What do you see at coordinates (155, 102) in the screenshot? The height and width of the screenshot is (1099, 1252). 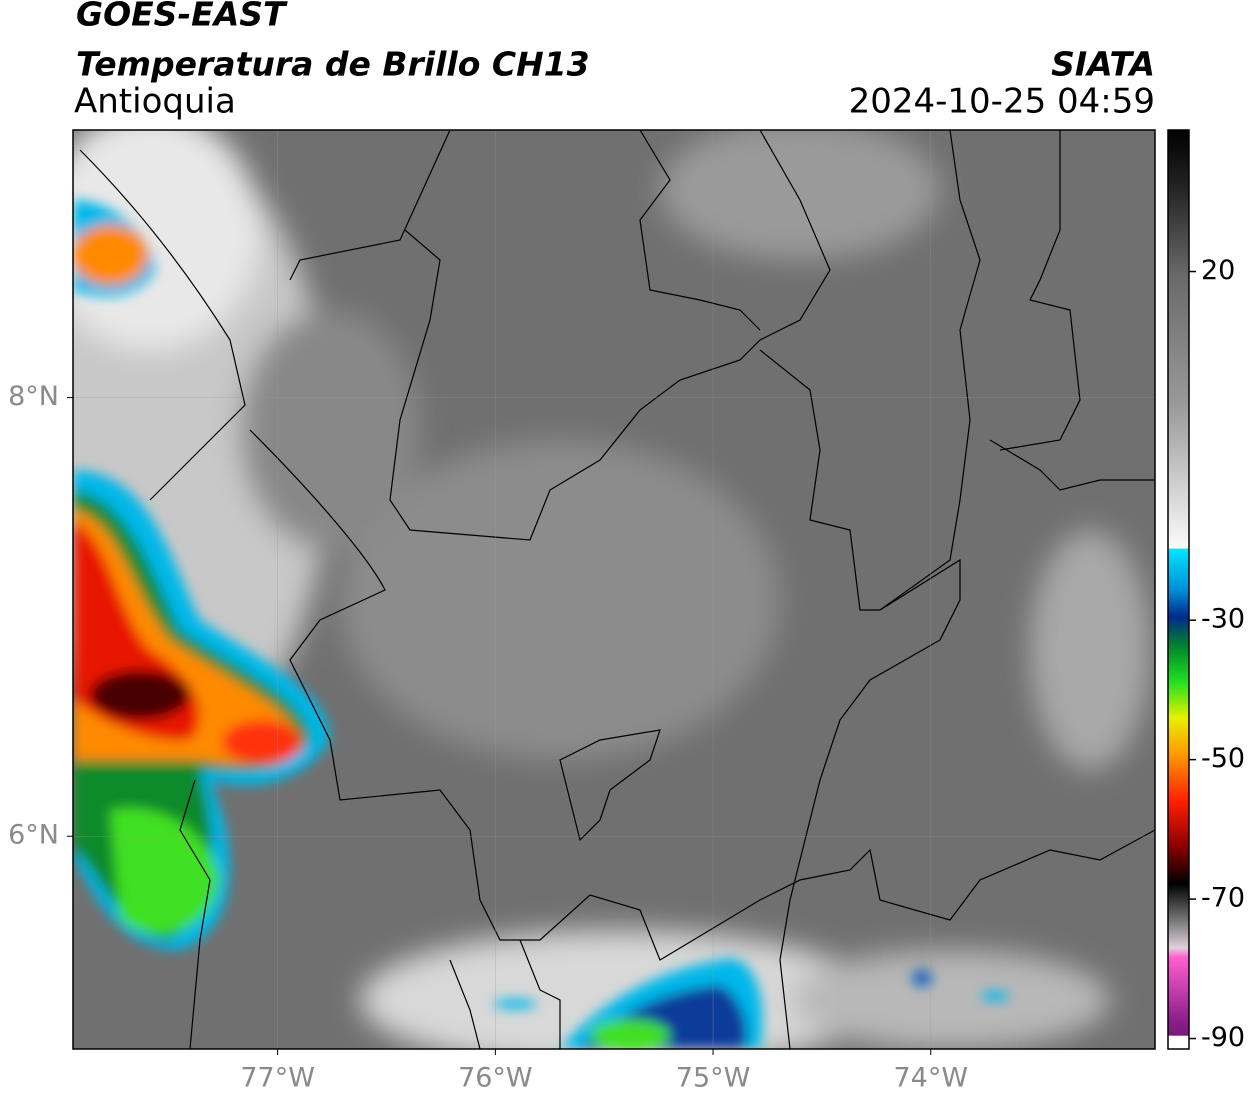 I see `region: Antioquia` at bounding box center [155, 102].